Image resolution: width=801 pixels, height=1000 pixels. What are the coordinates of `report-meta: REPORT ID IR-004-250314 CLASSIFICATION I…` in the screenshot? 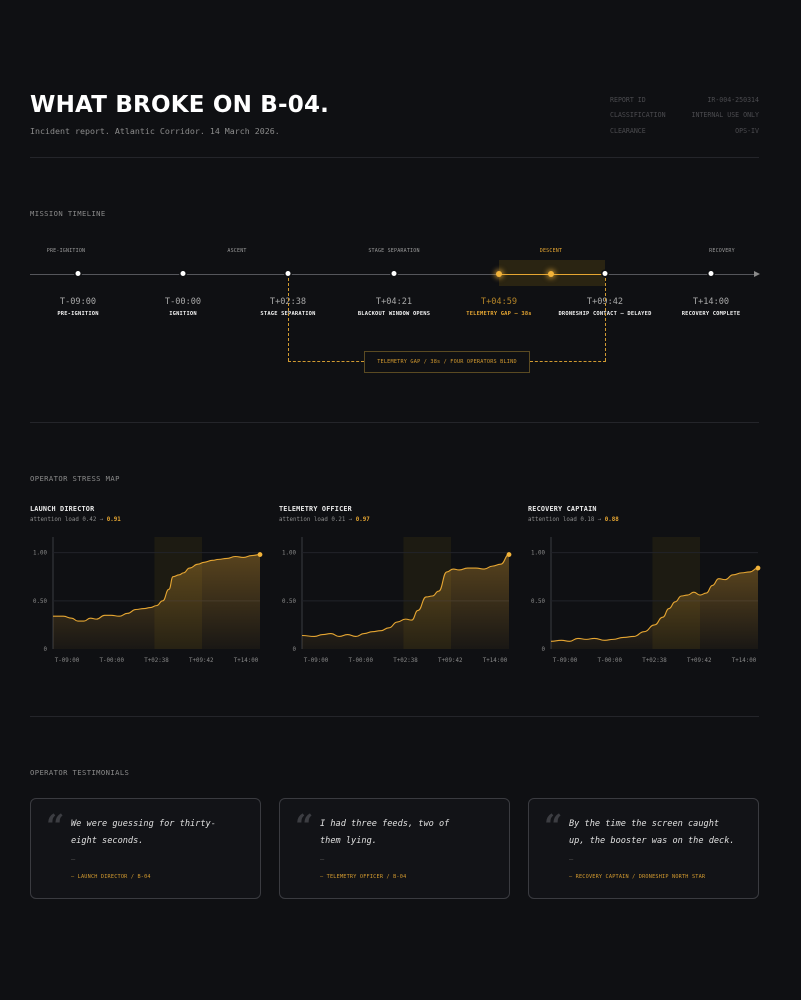 It's located at (684, 117).